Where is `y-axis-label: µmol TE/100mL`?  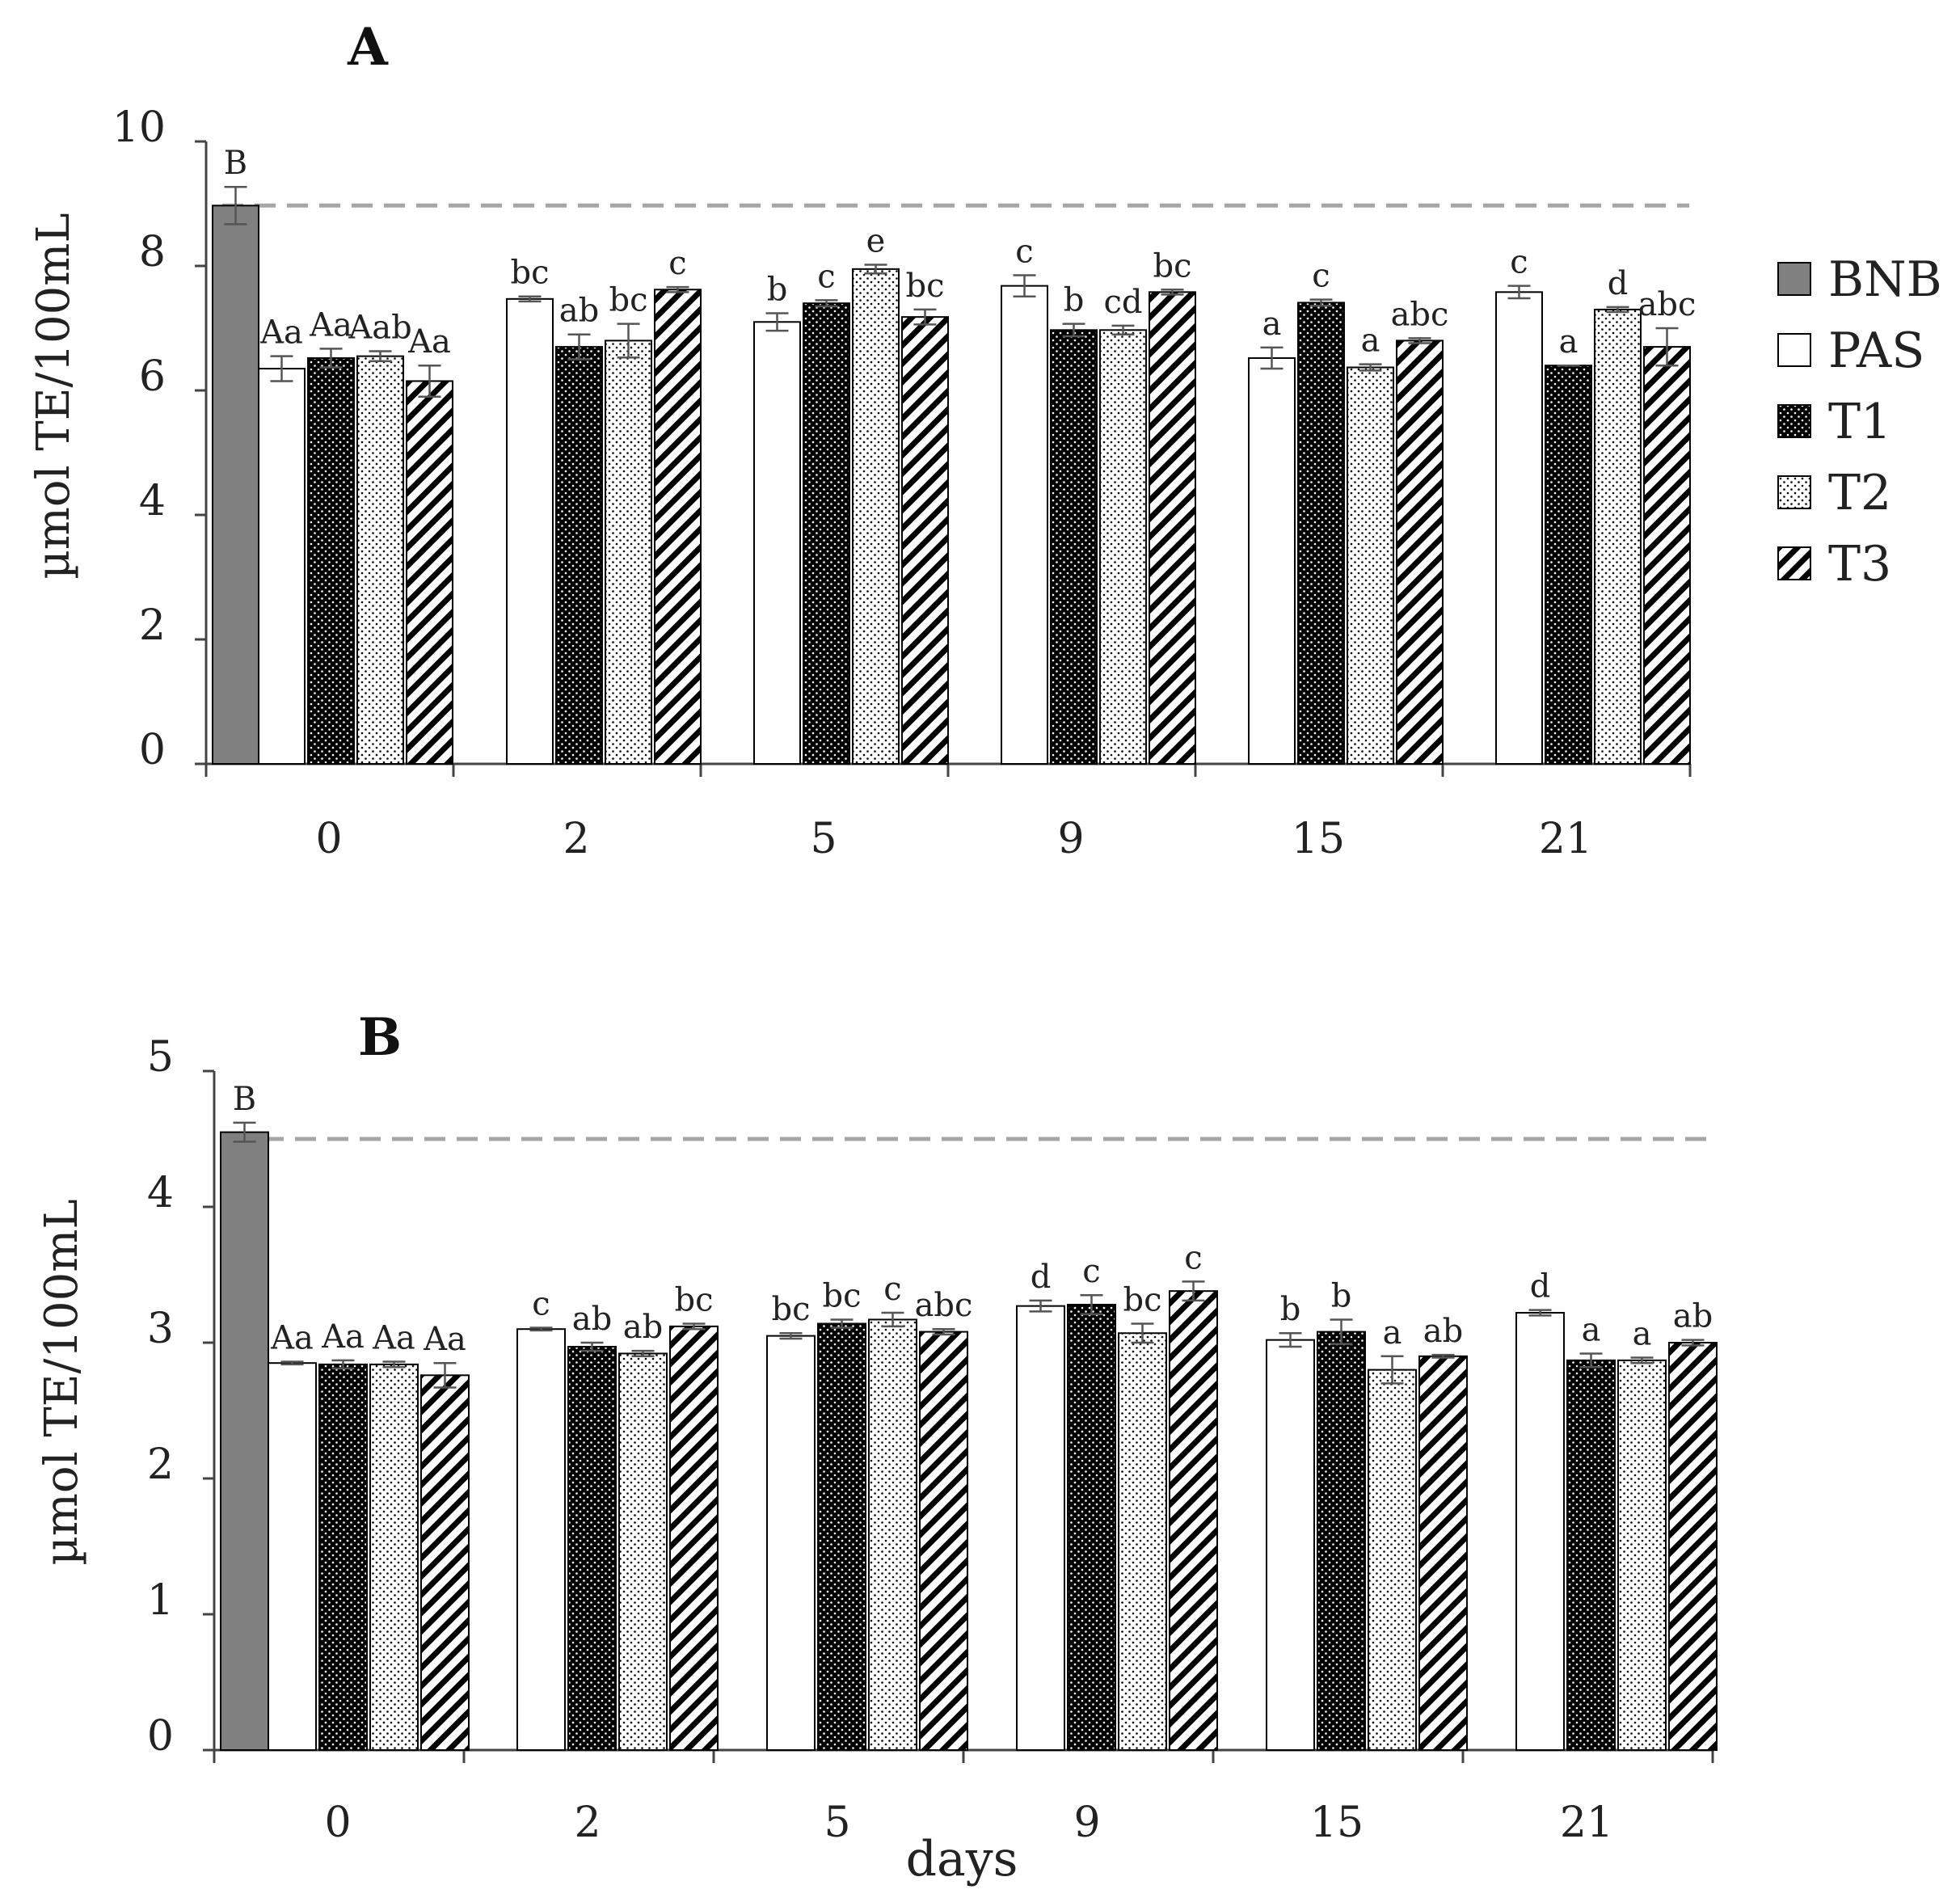
y-axis-label: µmol TE/100mL is located at coordinates (62, 1382).